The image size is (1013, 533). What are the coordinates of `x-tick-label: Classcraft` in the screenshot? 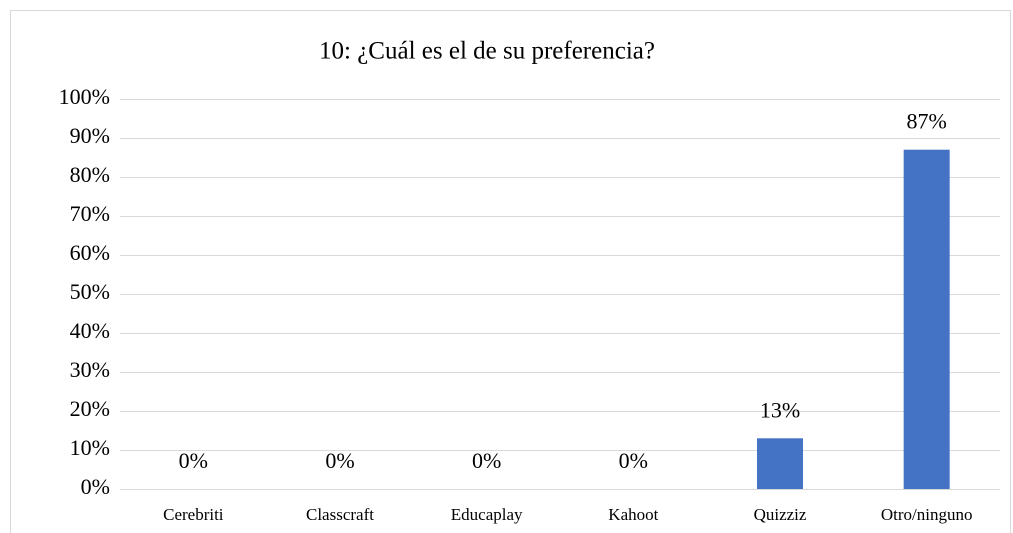 It's located at (340, 514).